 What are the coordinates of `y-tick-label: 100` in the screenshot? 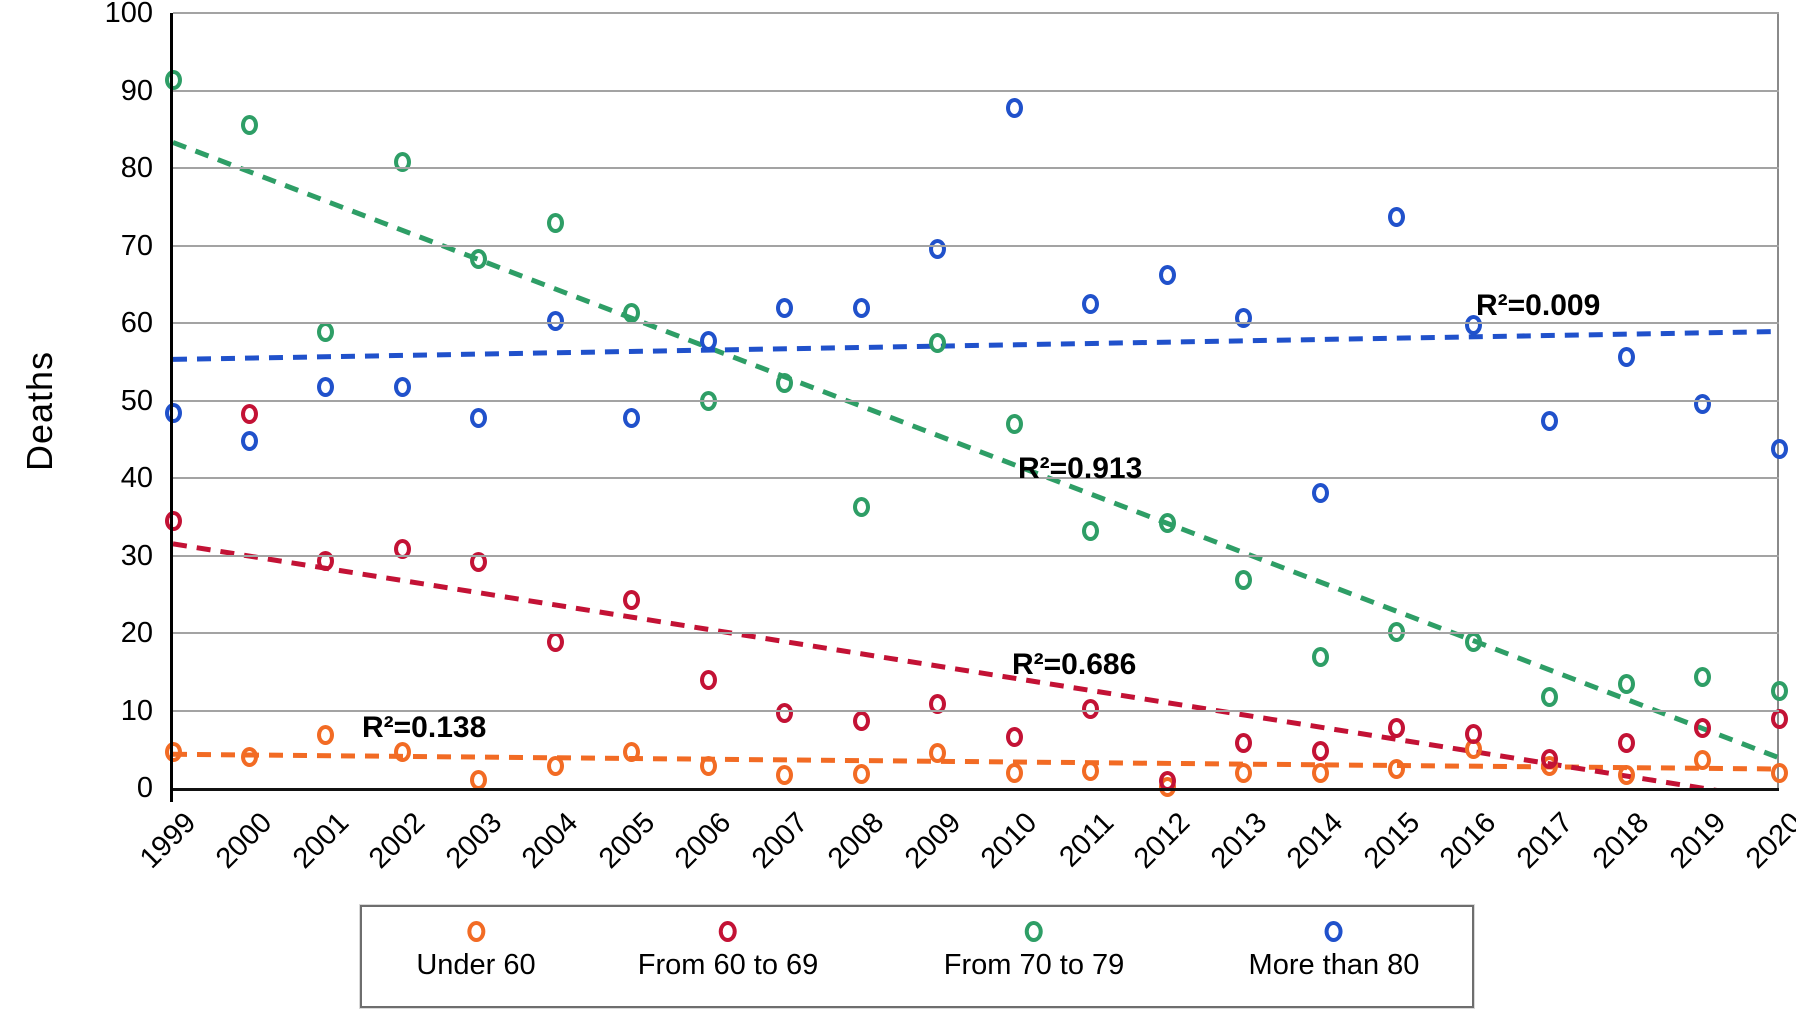 It's located at (128, 14).